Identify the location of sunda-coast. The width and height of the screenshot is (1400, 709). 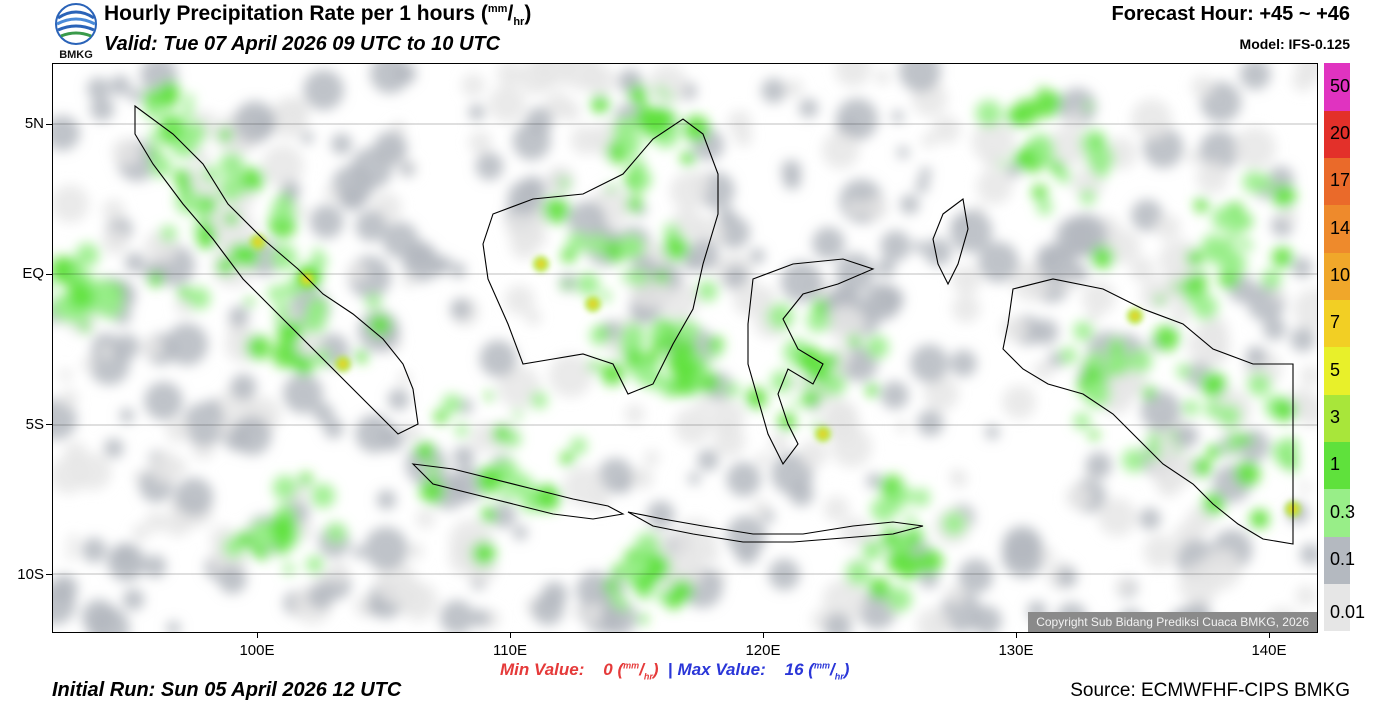
(775, 527).